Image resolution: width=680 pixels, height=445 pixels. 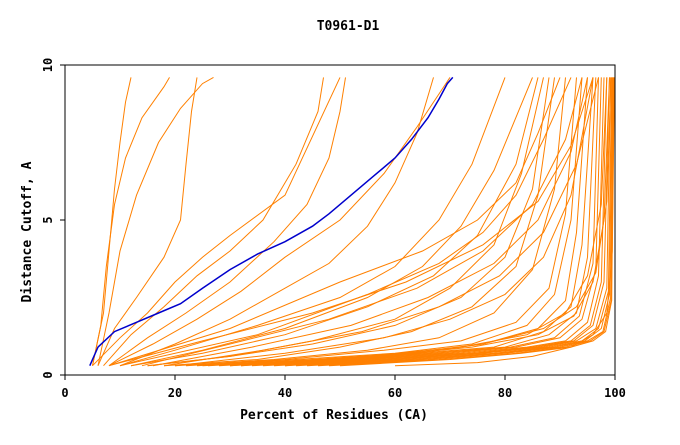 What do you see at coordinates (615, 393) in the screenshot?
I see `x-tick-label: 100` at bounding box center [615, 393].